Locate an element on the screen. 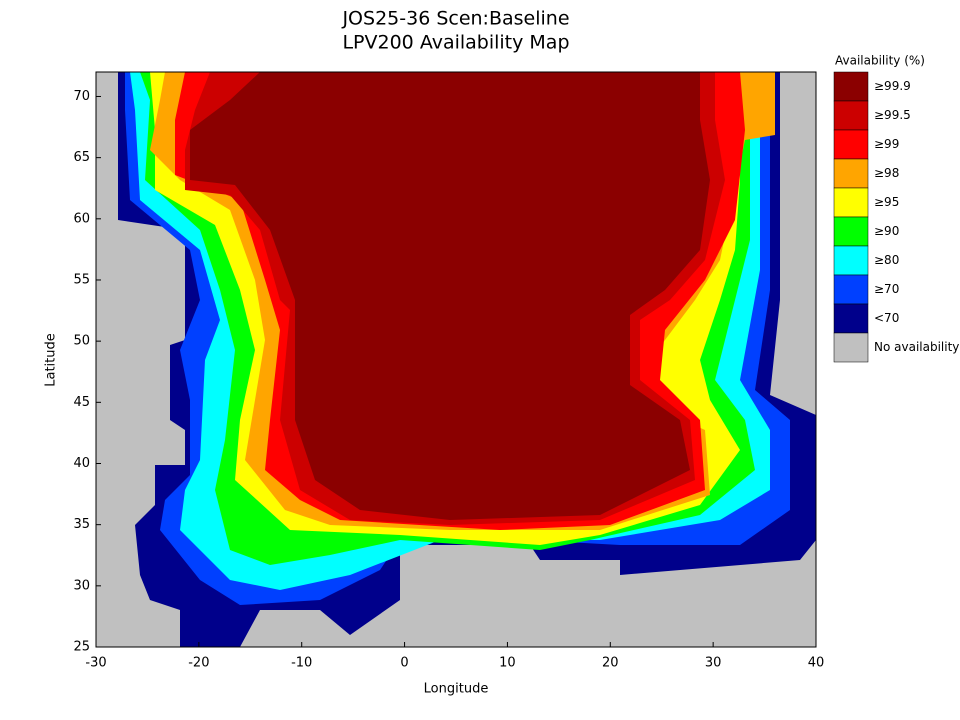 Image resolution: width=960 pixels, height=720 pixels. x-tick-label: 30 is located at coordinates (713, 663).